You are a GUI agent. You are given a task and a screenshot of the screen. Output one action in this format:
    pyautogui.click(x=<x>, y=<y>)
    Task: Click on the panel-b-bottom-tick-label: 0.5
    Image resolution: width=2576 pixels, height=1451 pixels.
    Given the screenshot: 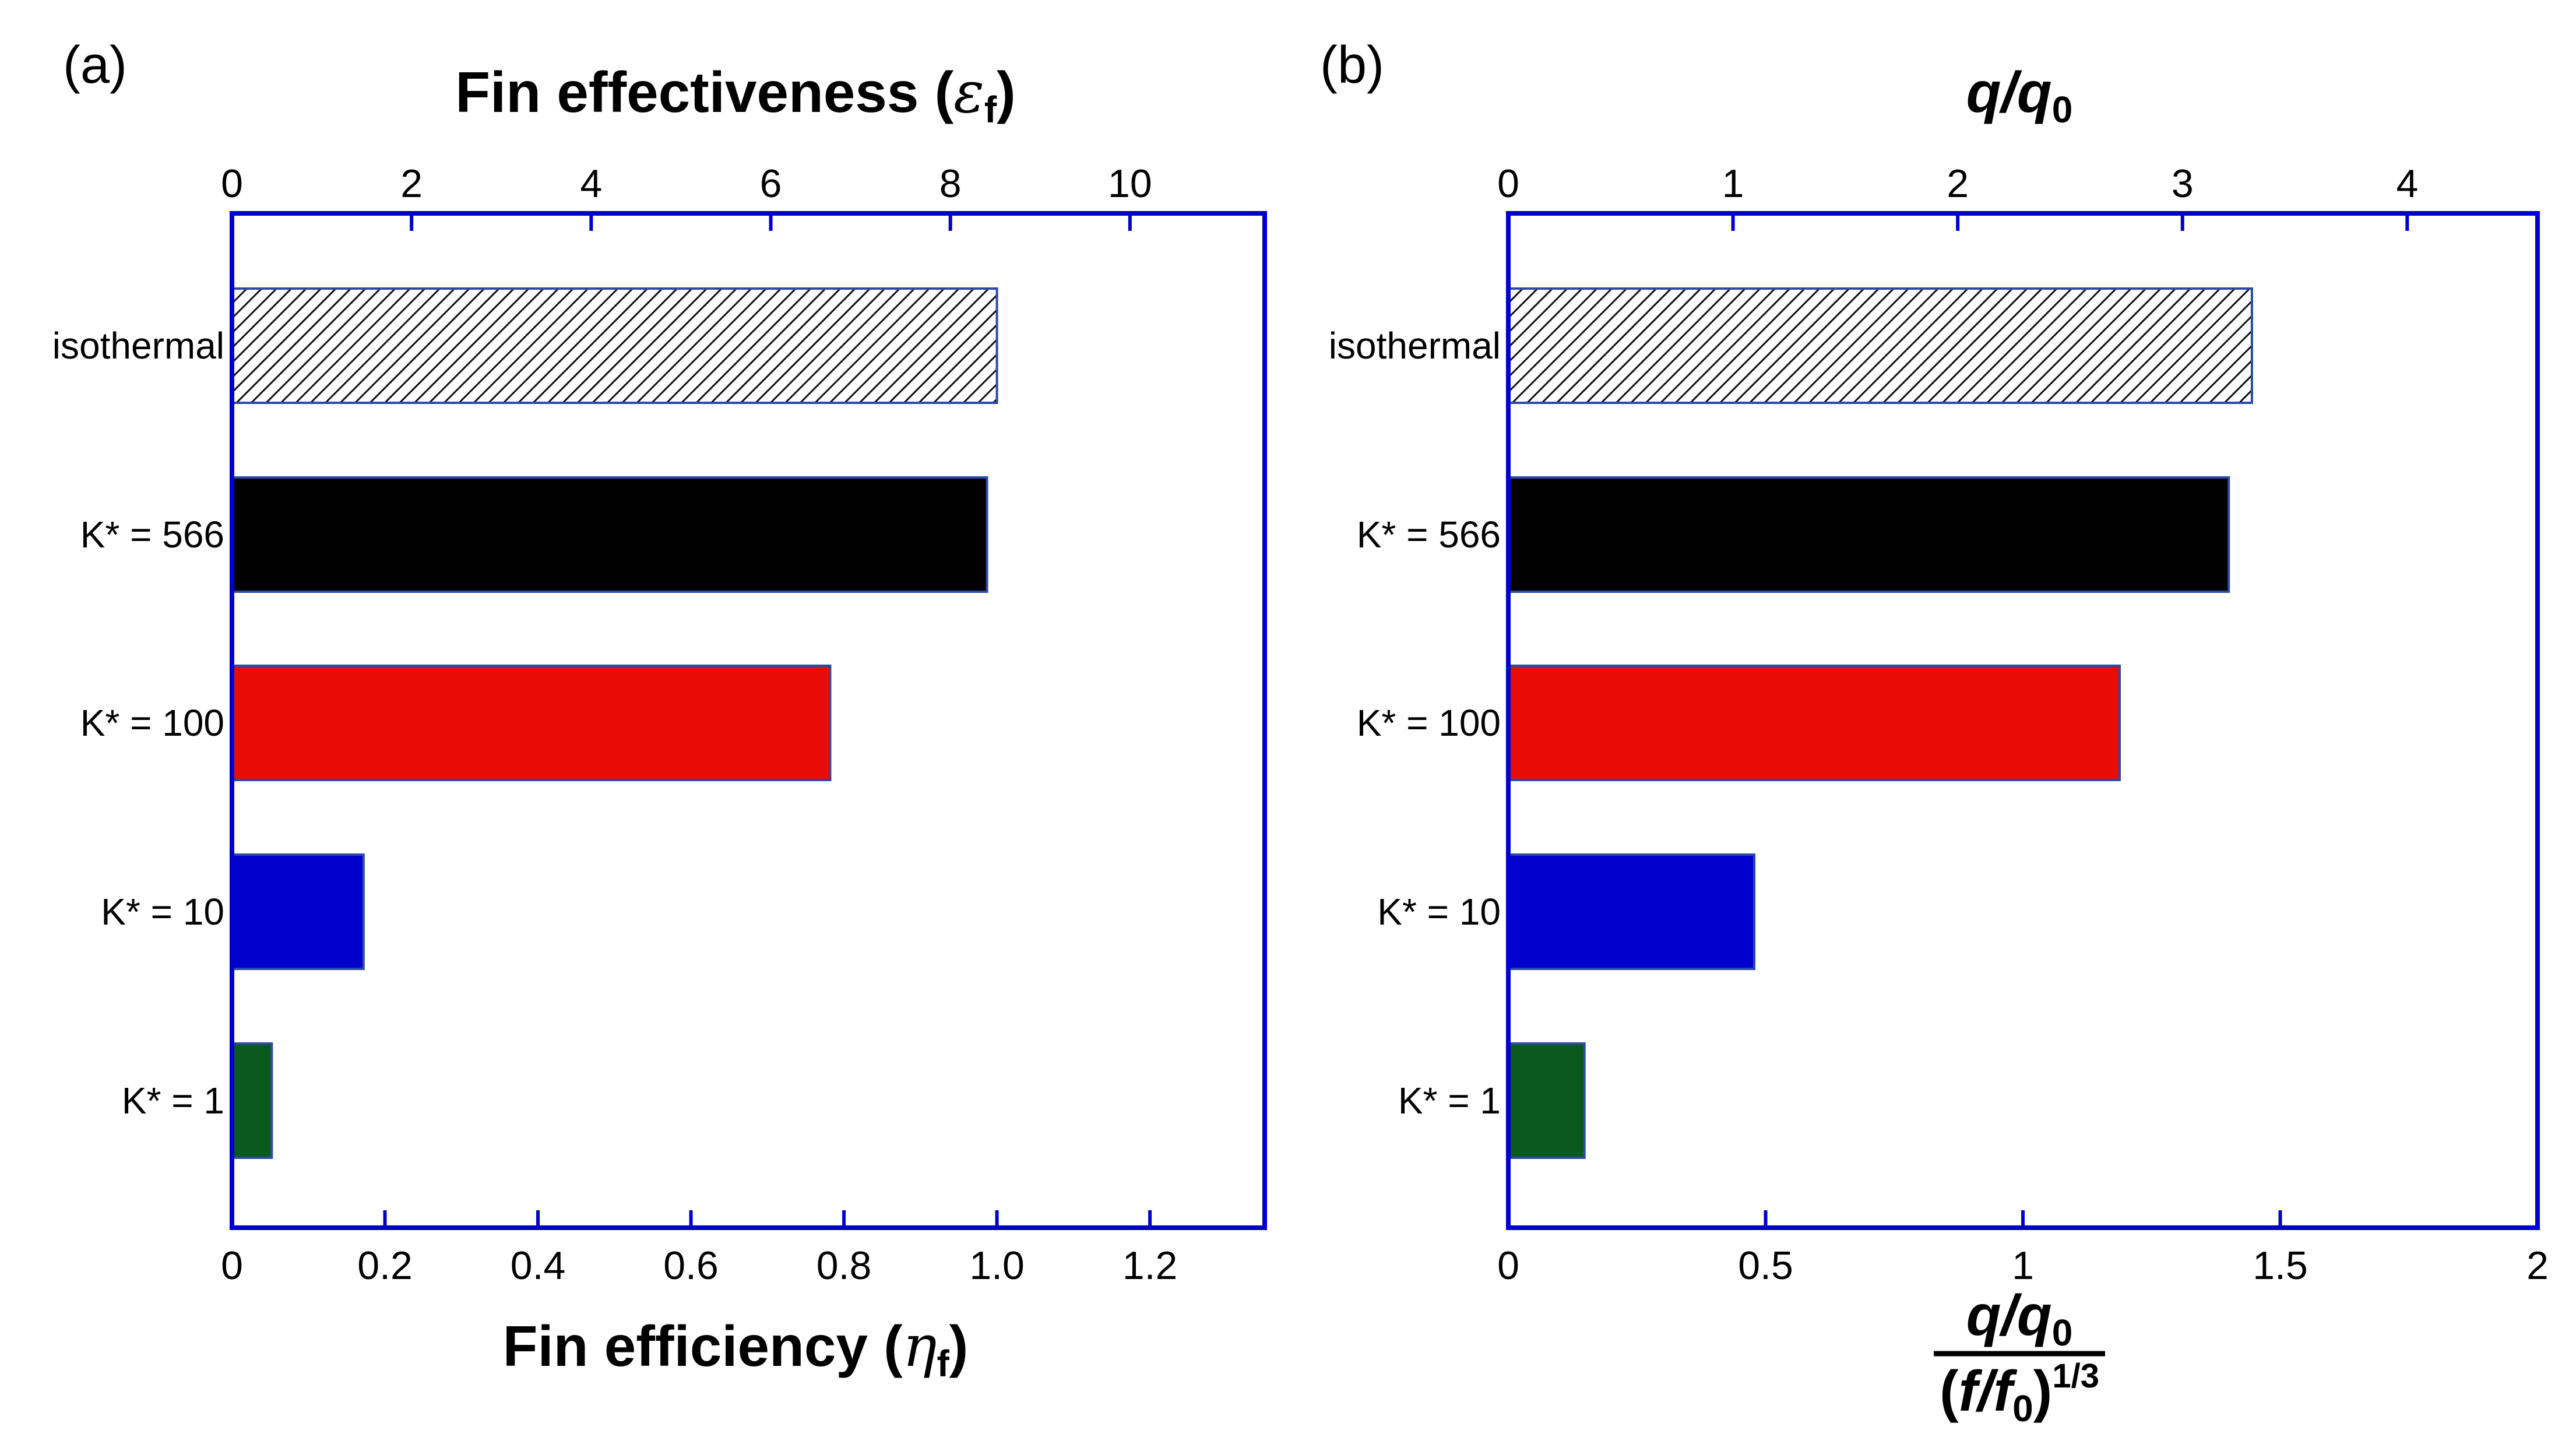 What is the action you would take?
    pyautogui.click(x=1765, y=1265)
    